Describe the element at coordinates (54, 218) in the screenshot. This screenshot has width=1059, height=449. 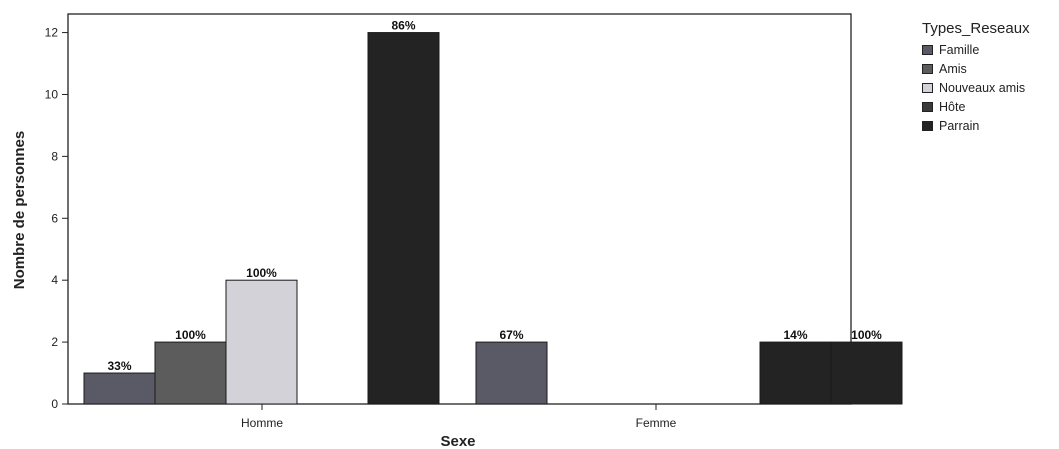
I see `y-tick-label: 6` at that location.